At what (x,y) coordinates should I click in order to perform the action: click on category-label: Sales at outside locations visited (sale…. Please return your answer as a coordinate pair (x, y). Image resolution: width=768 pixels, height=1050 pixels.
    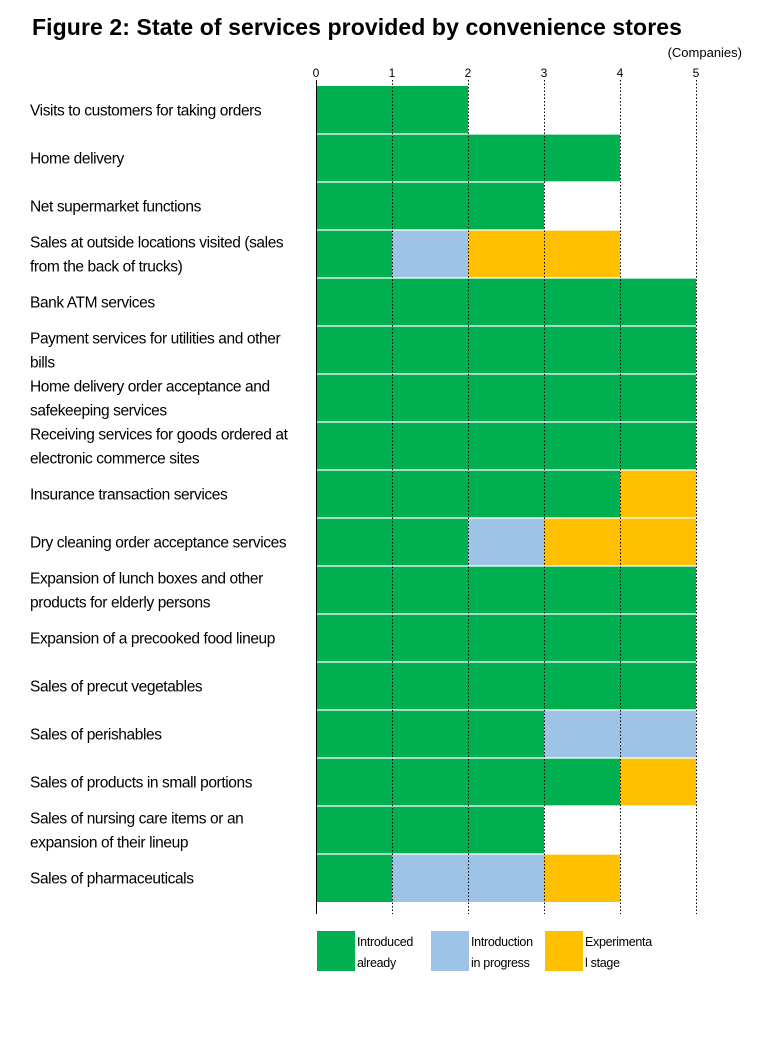
    Looking at the image, I should click on (157, 255).